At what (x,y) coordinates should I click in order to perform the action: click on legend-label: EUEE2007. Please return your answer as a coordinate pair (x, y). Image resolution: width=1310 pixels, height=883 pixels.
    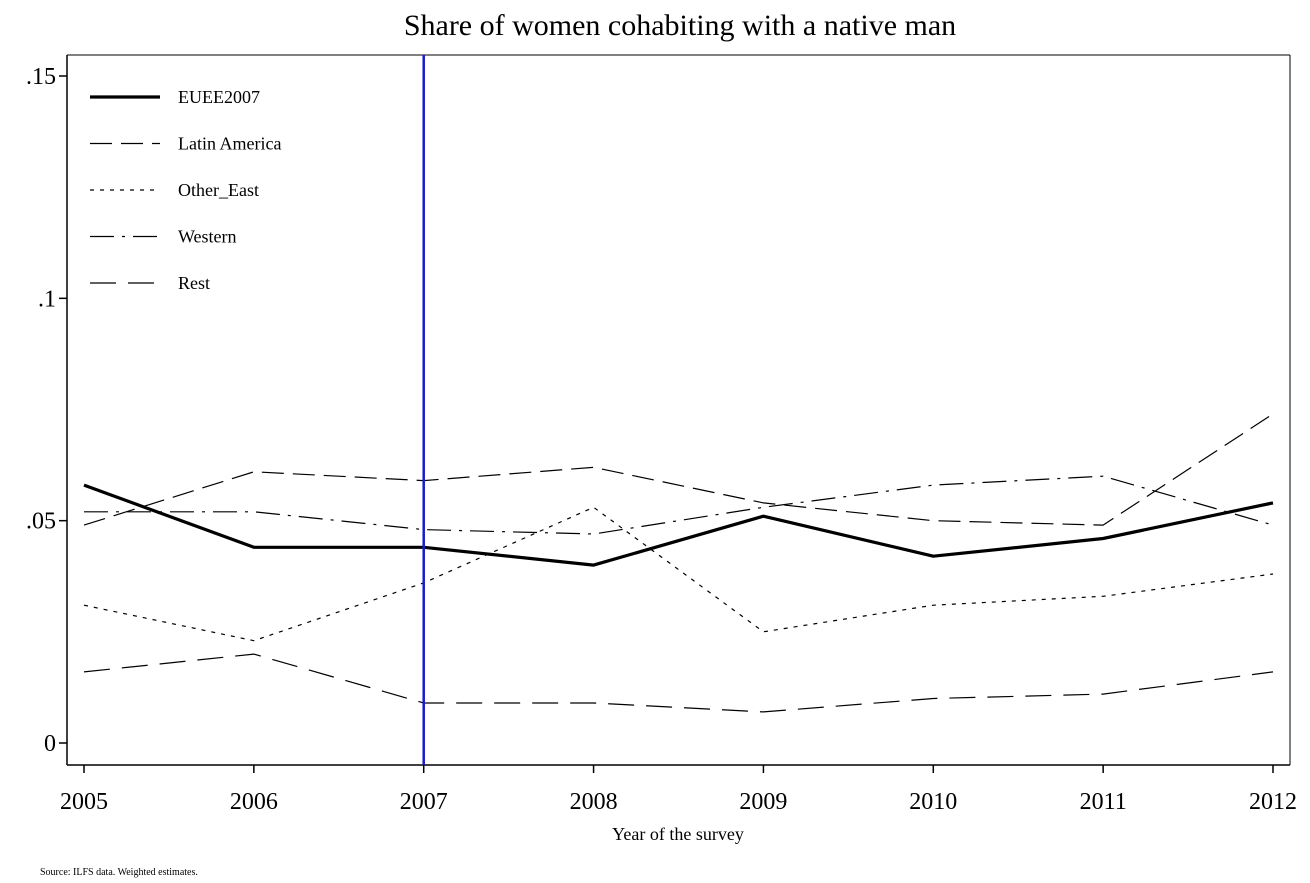
    Looking at the image, I should click on (219, 97).